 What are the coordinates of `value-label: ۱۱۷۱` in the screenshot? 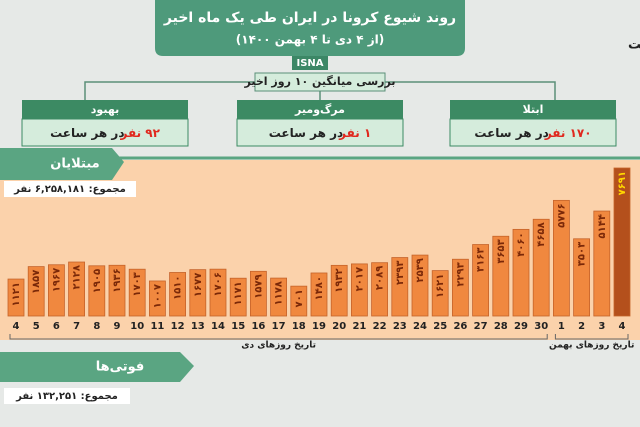 It's located at (238, 293).